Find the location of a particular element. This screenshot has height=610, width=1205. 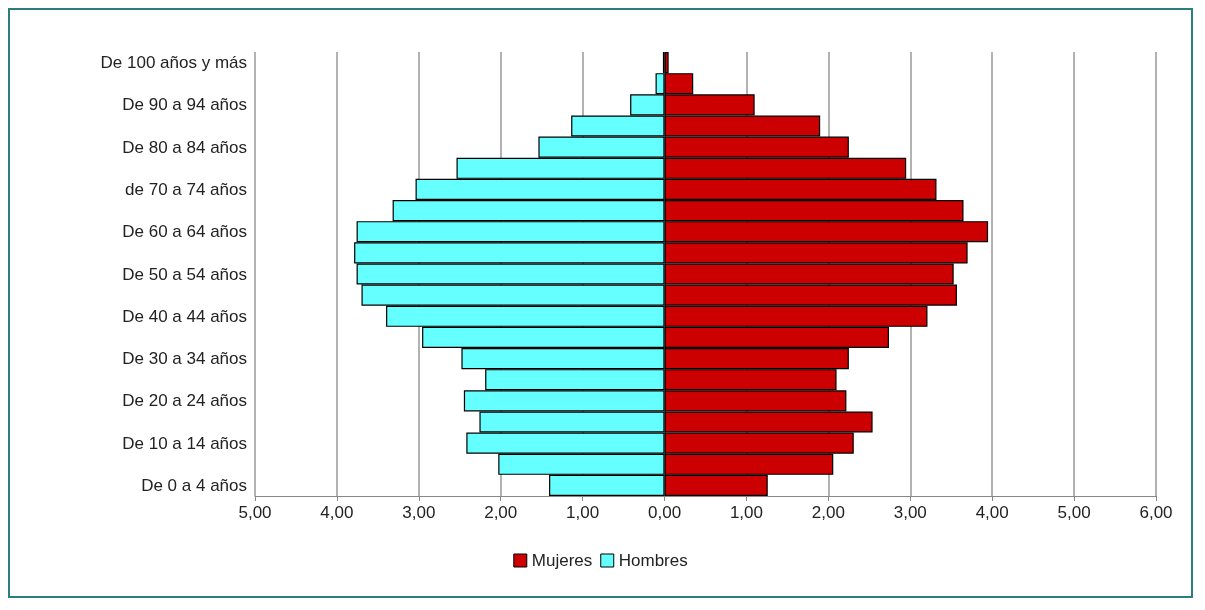

y-tick-label: De 90 a 94 años is located at coordinates (184, 105).